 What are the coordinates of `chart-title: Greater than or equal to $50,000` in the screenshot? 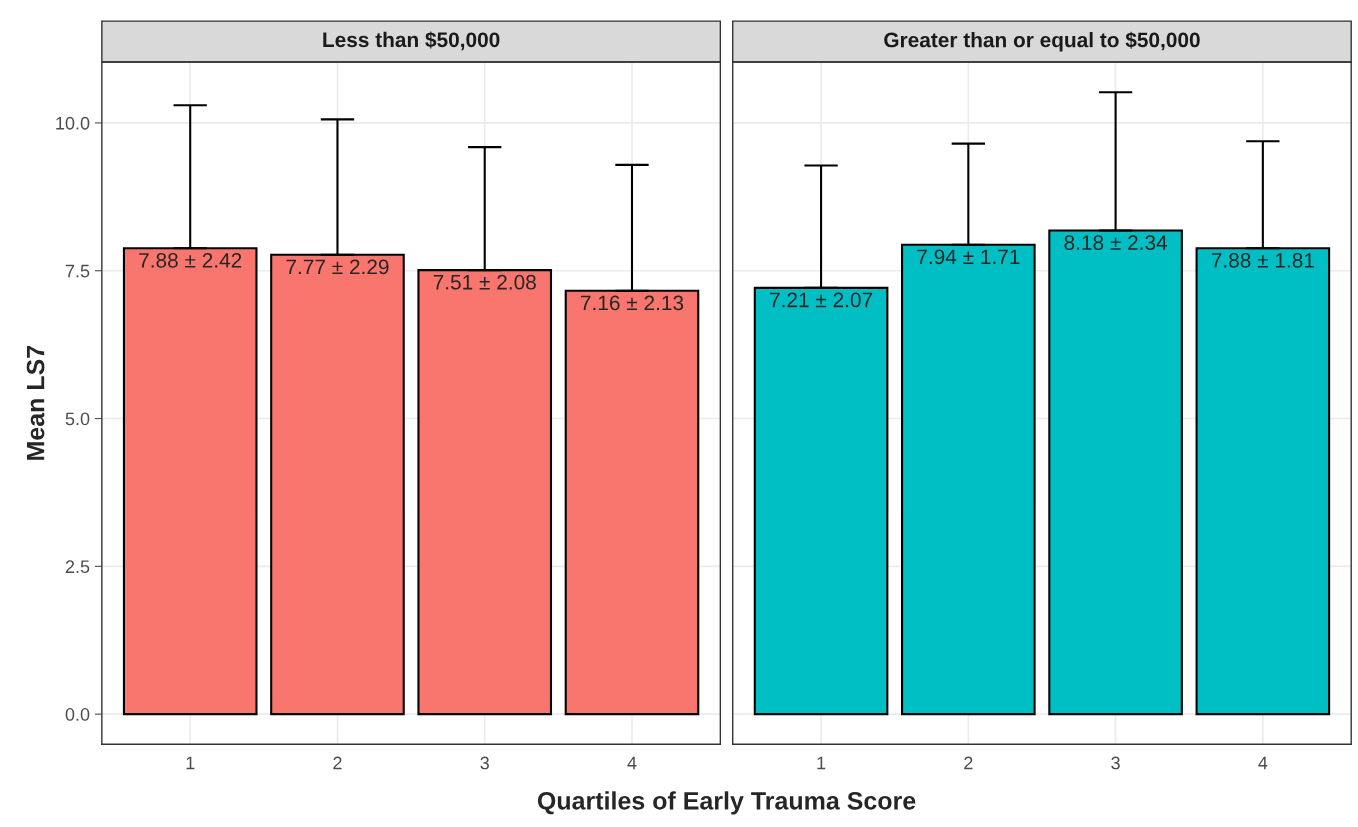 It's located at (1042, 41).